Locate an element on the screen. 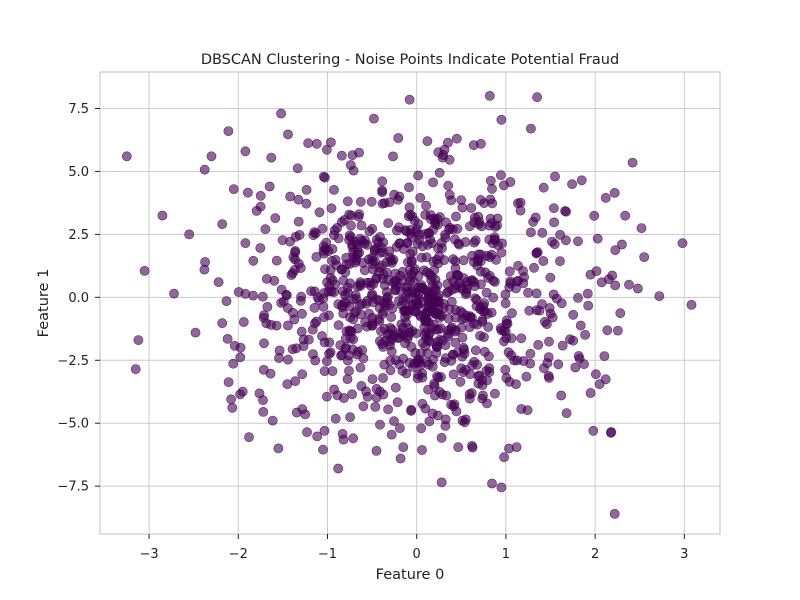 Image resolution: width=800 pixels, height=600 pixels. x-tick-label: 3 is located at coordinates (684, 554).